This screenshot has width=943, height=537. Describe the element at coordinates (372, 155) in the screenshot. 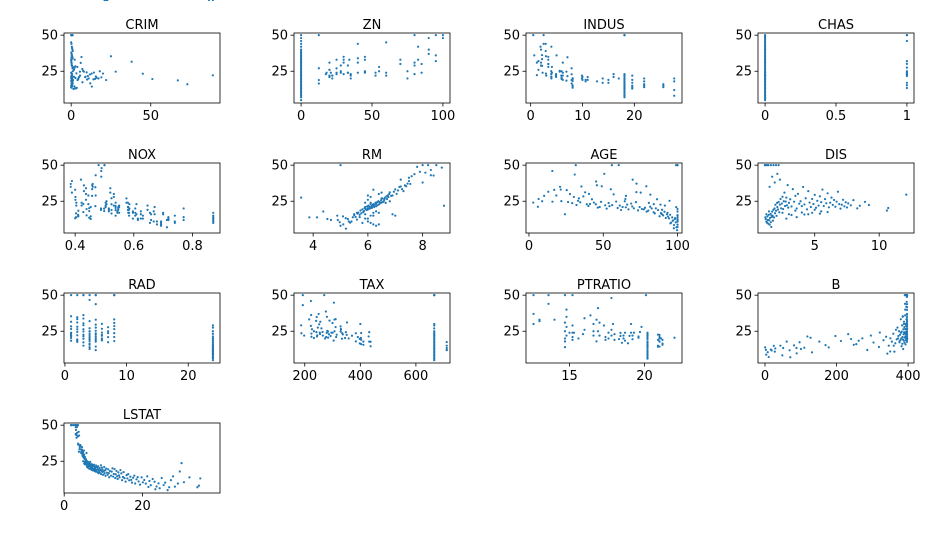

I see `subplot-title: RM` at that location.